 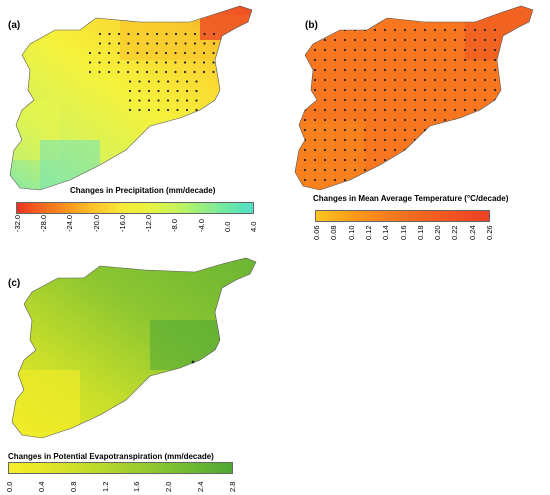 What do you see at coordinates (175, 225) in the screenshot?
I see `tick-a-6: -8.0` at bounding box center [175, 225].